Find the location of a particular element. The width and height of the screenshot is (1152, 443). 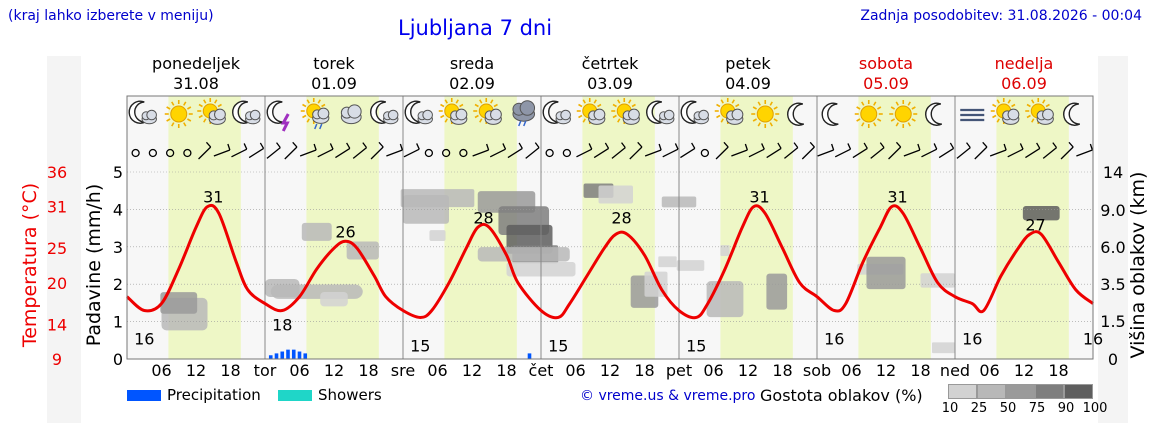

cloud-scale-label: 50 is located at coordinates (1008, 408).